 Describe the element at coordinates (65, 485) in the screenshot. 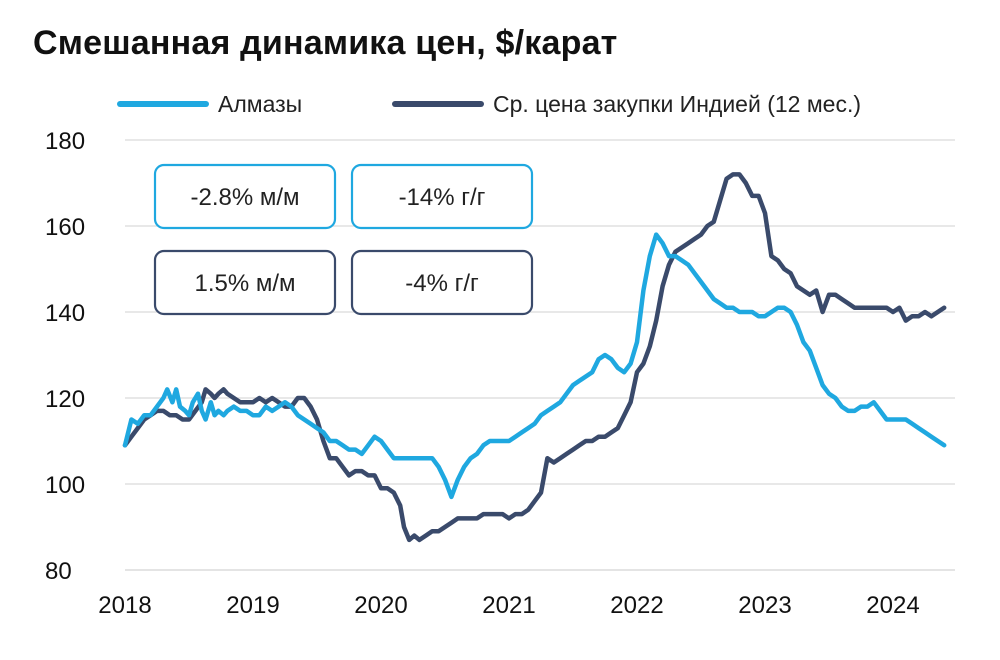

I see `y-tick-label: 100` at that location.